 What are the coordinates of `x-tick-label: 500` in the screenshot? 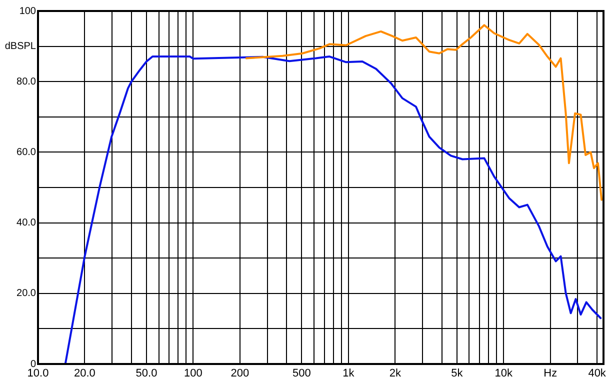 It's located at (301, 374).